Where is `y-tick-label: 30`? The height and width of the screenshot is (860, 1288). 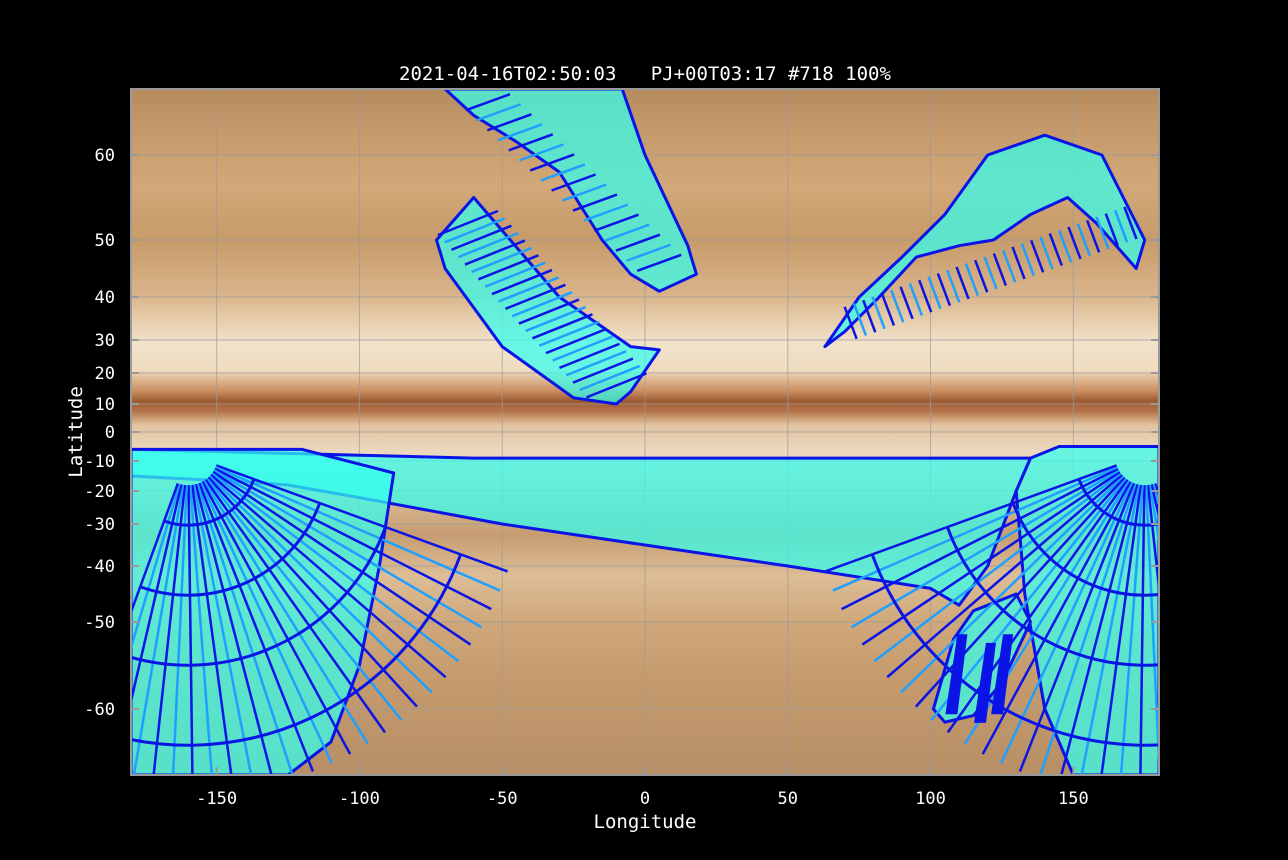 y-tick-label: 30 is located at coordinates (105, 341).